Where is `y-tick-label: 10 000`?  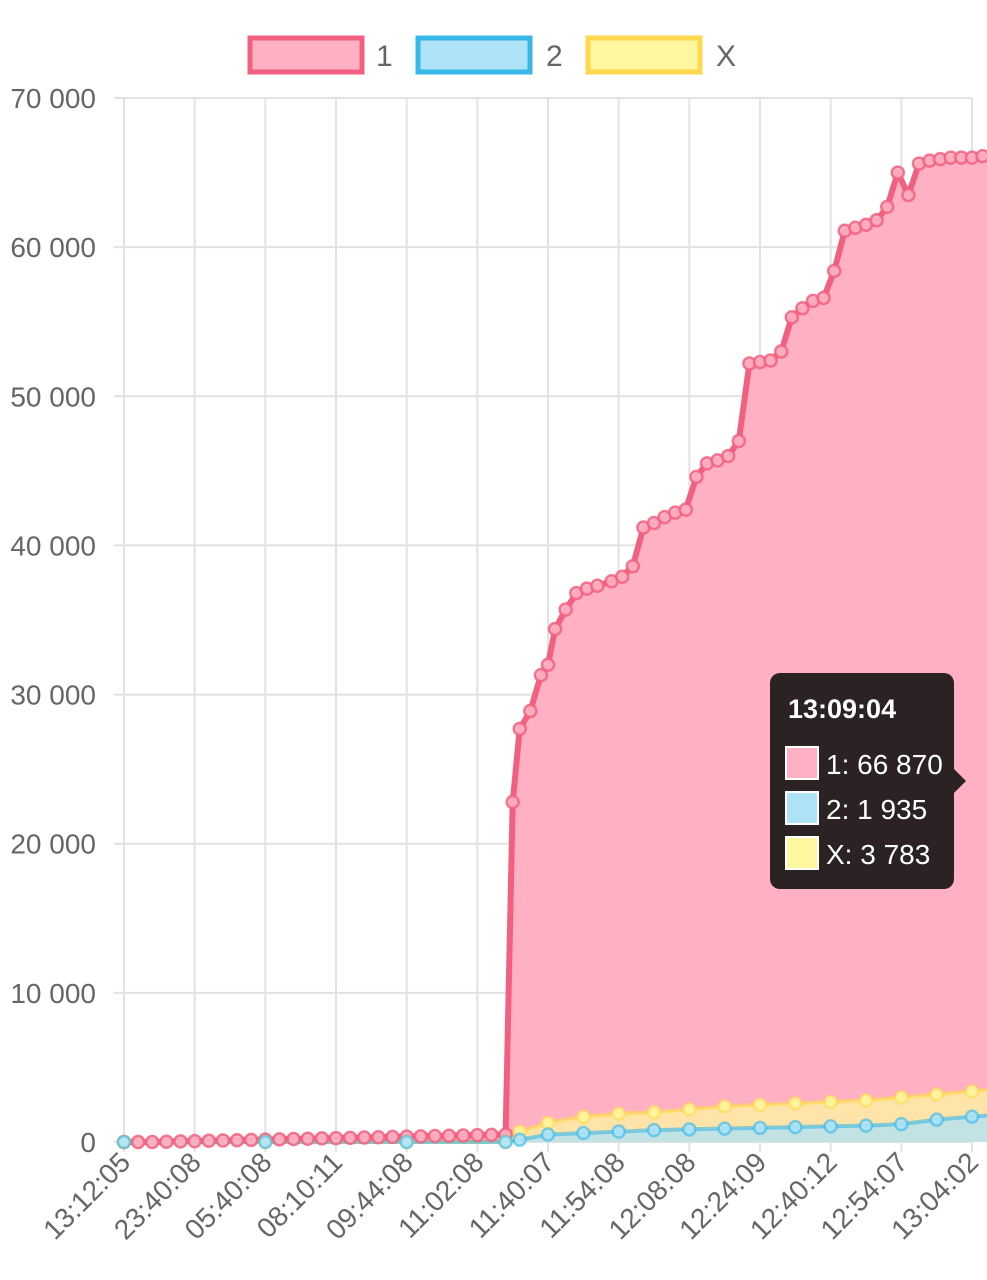 y-tick-label: 10 000 is located at coordinates (53, 993).